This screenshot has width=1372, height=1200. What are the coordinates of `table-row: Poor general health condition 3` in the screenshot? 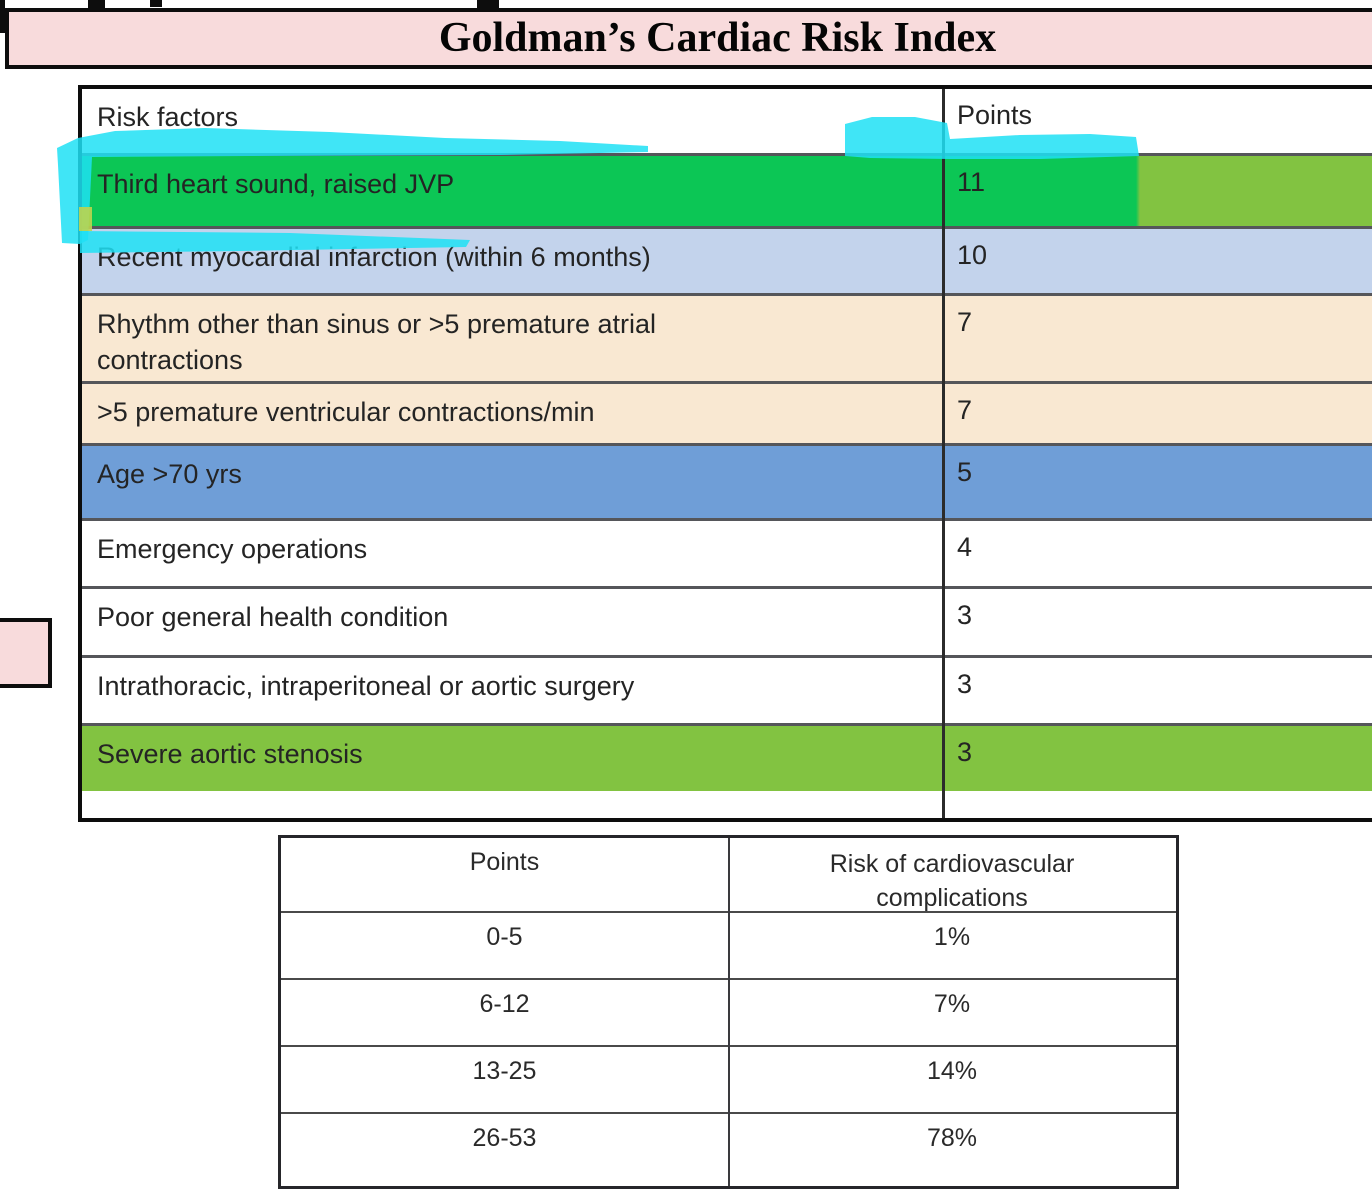 It's located at (727, 620).